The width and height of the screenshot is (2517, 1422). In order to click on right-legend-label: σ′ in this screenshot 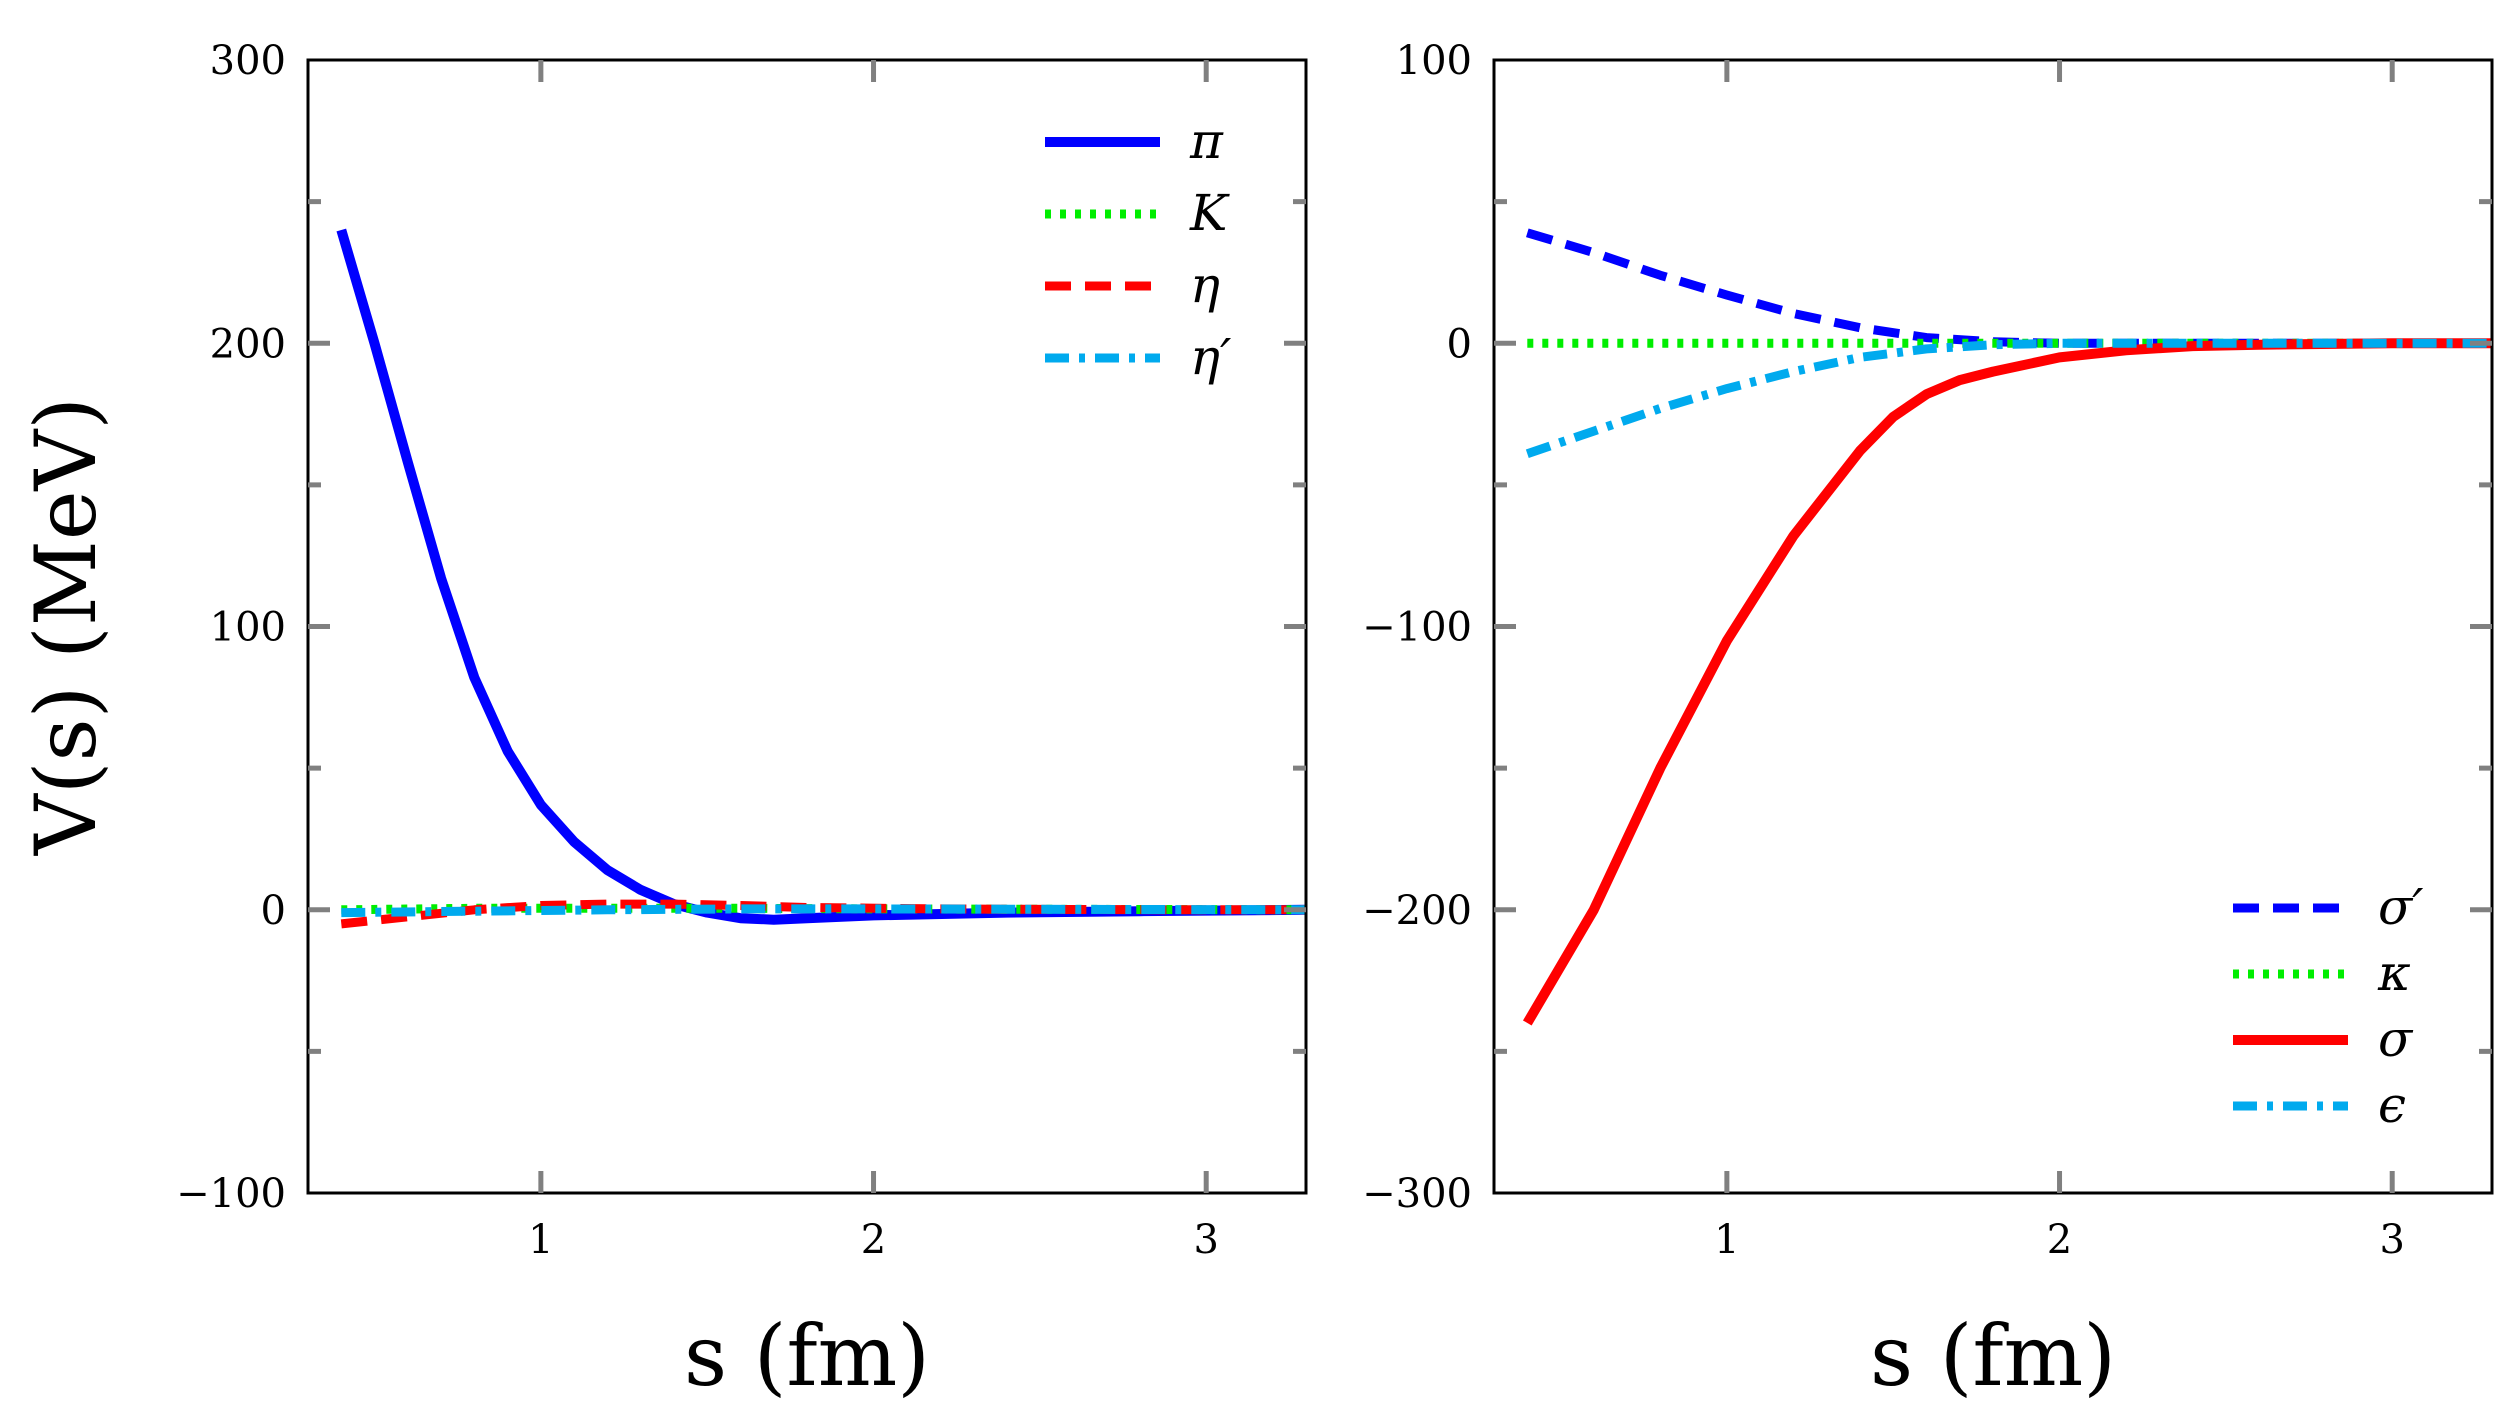, I will do `click(2401, 907)`.